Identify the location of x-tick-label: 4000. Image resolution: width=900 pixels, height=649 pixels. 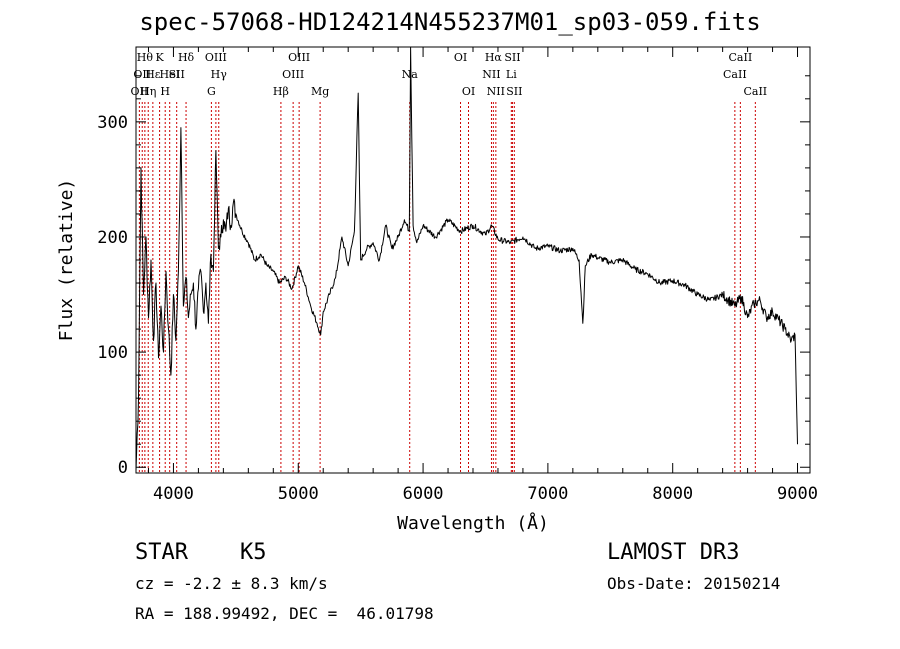
(173, 494).